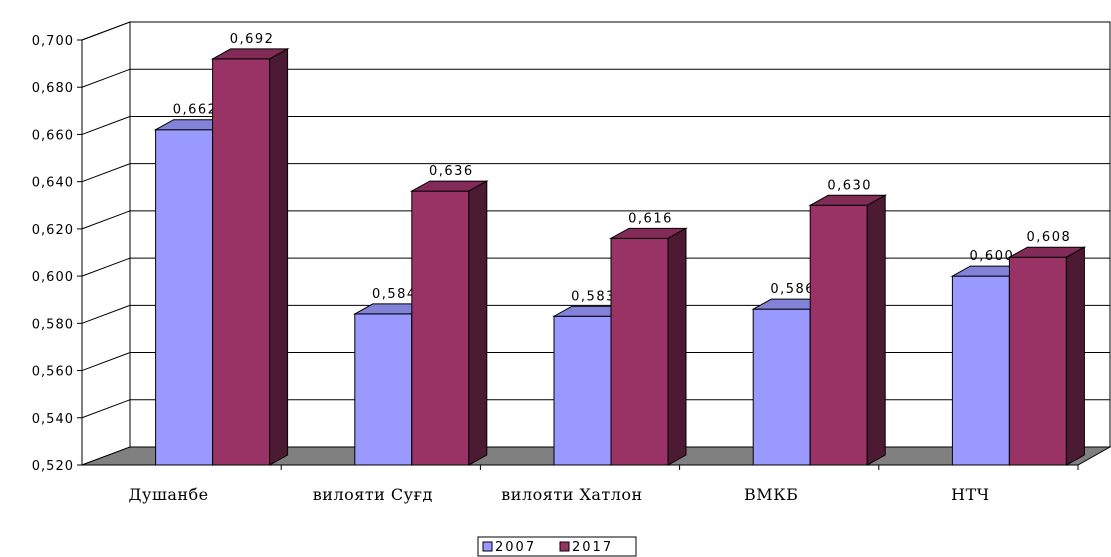 The width and height of the screenshot is (1111, 557). Describe the element at coordinates (53, 372) in the screenshot. I see `y-tick-label: 0,560` at that location.